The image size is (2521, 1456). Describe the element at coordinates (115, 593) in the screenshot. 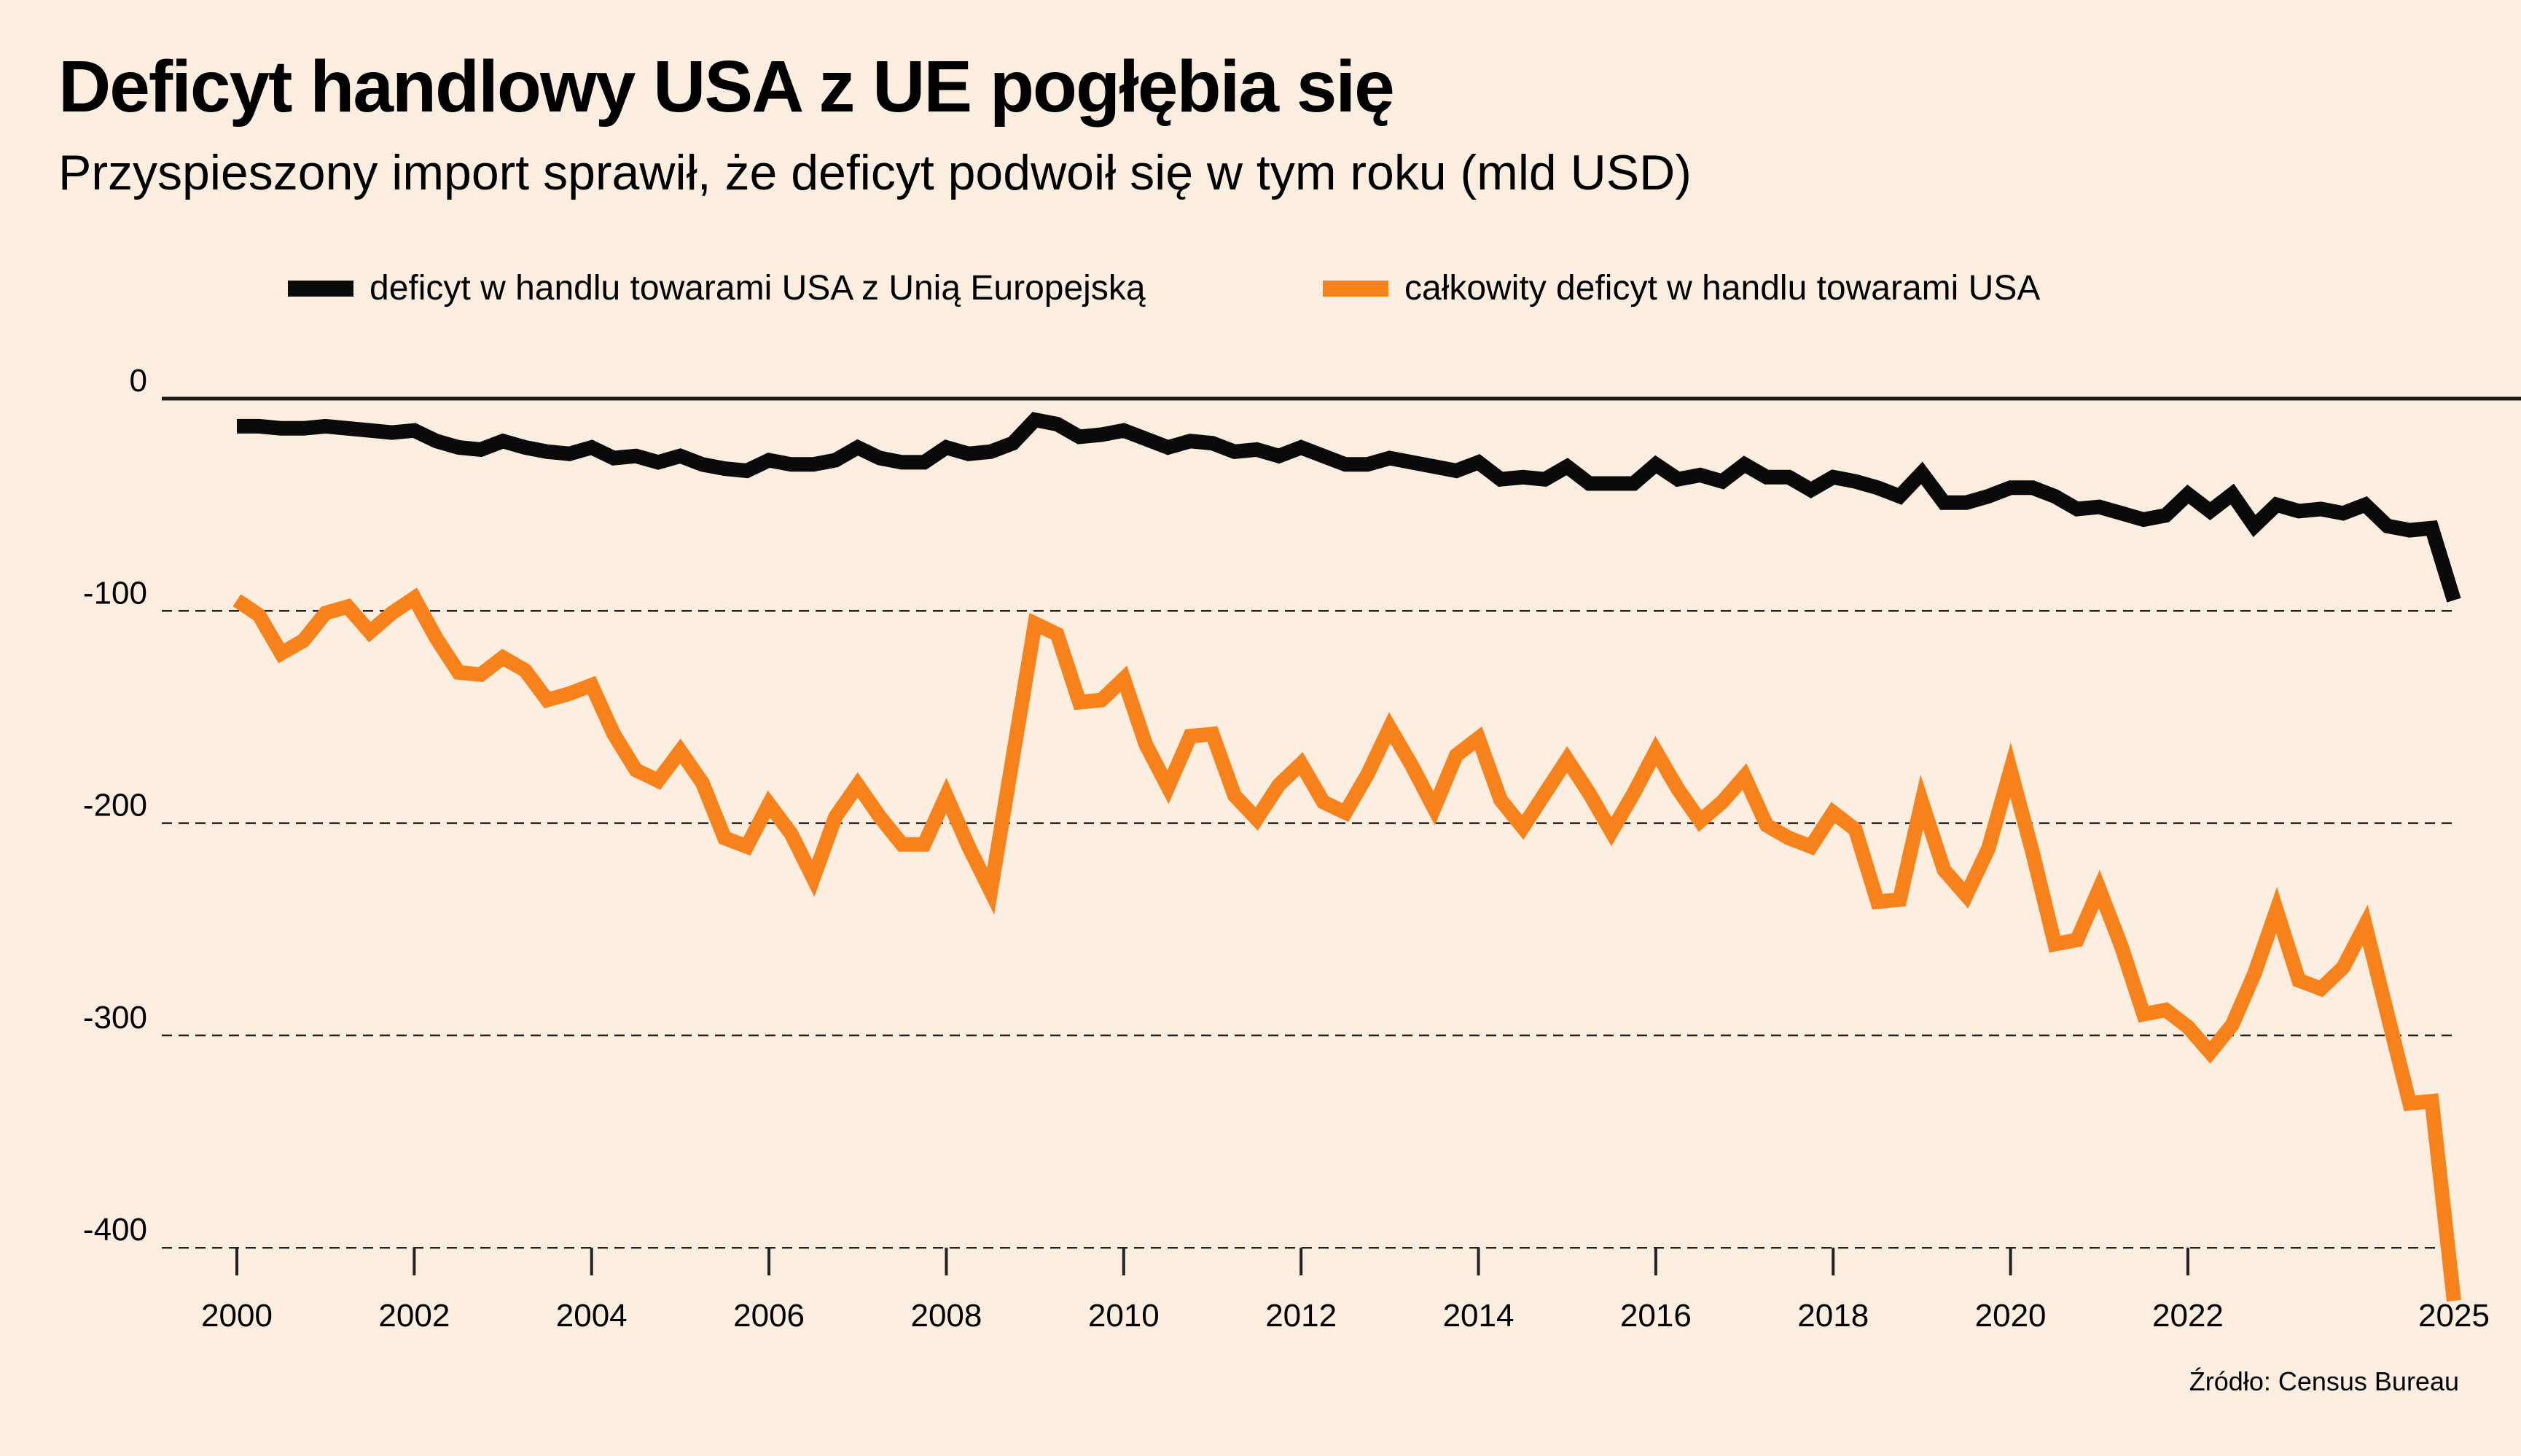

I see `y-tick-label: -100` at that location.